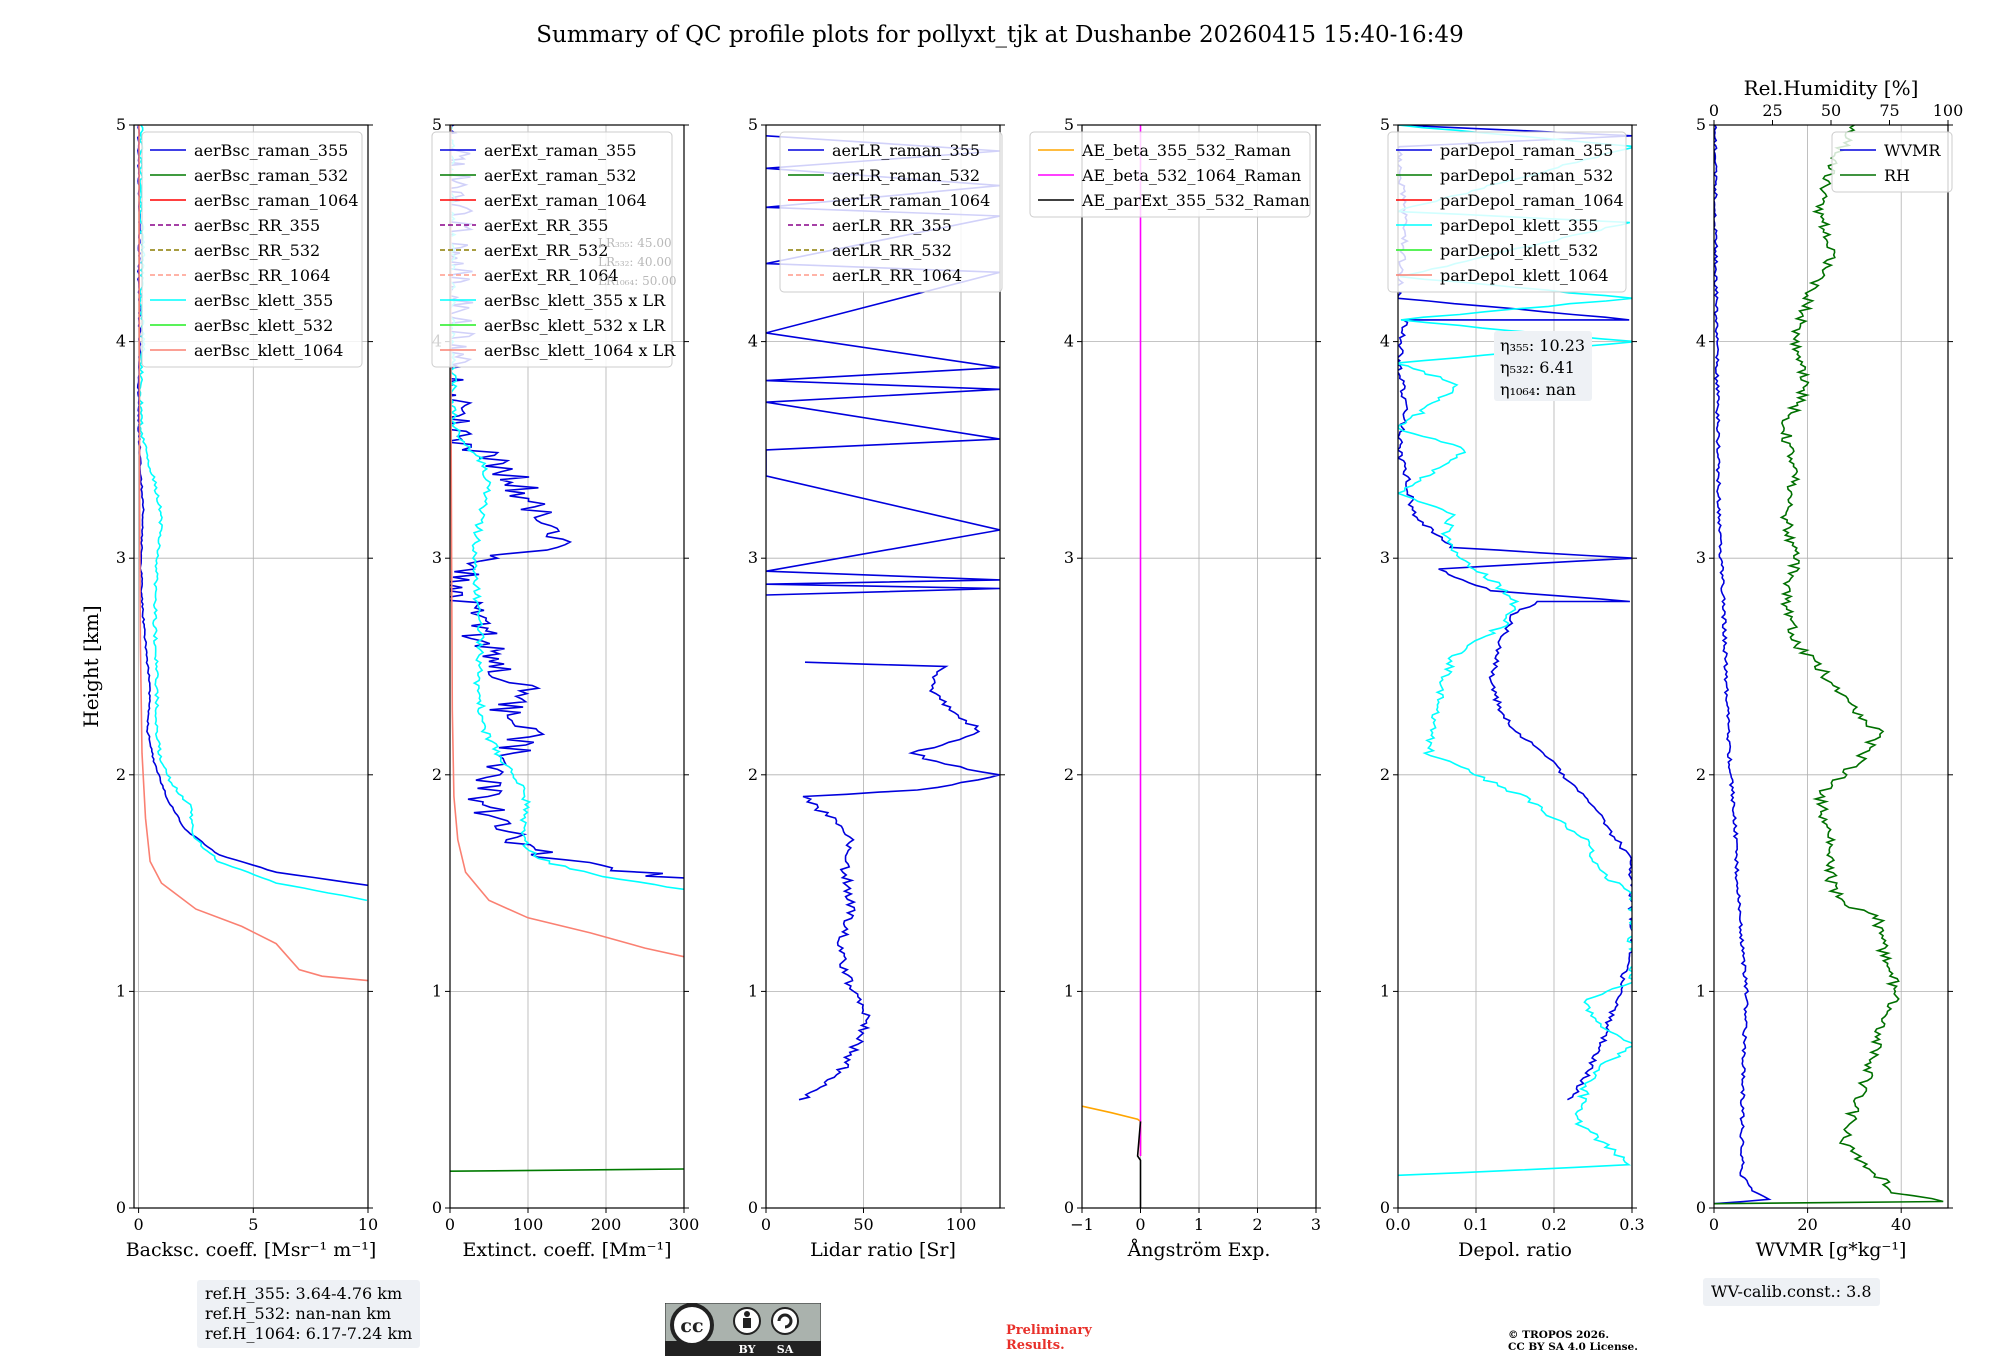 This screenshot has width=2000, height=1360. I want to click on wv-calibration-box: WV-calib.const.: 3.8, so click(1791, 1292).